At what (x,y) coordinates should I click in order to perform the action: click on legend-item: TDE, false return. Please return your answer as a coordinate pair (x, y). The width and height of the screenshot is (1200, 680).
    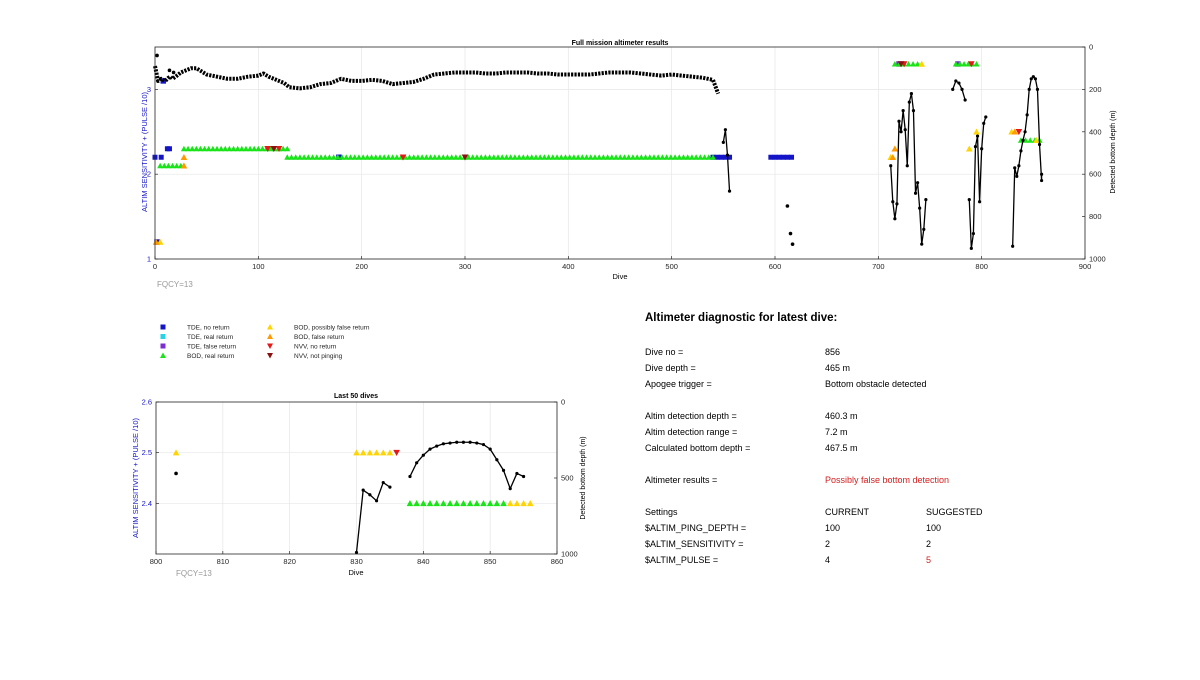
    Looking at the image, I should click on (198, 347).